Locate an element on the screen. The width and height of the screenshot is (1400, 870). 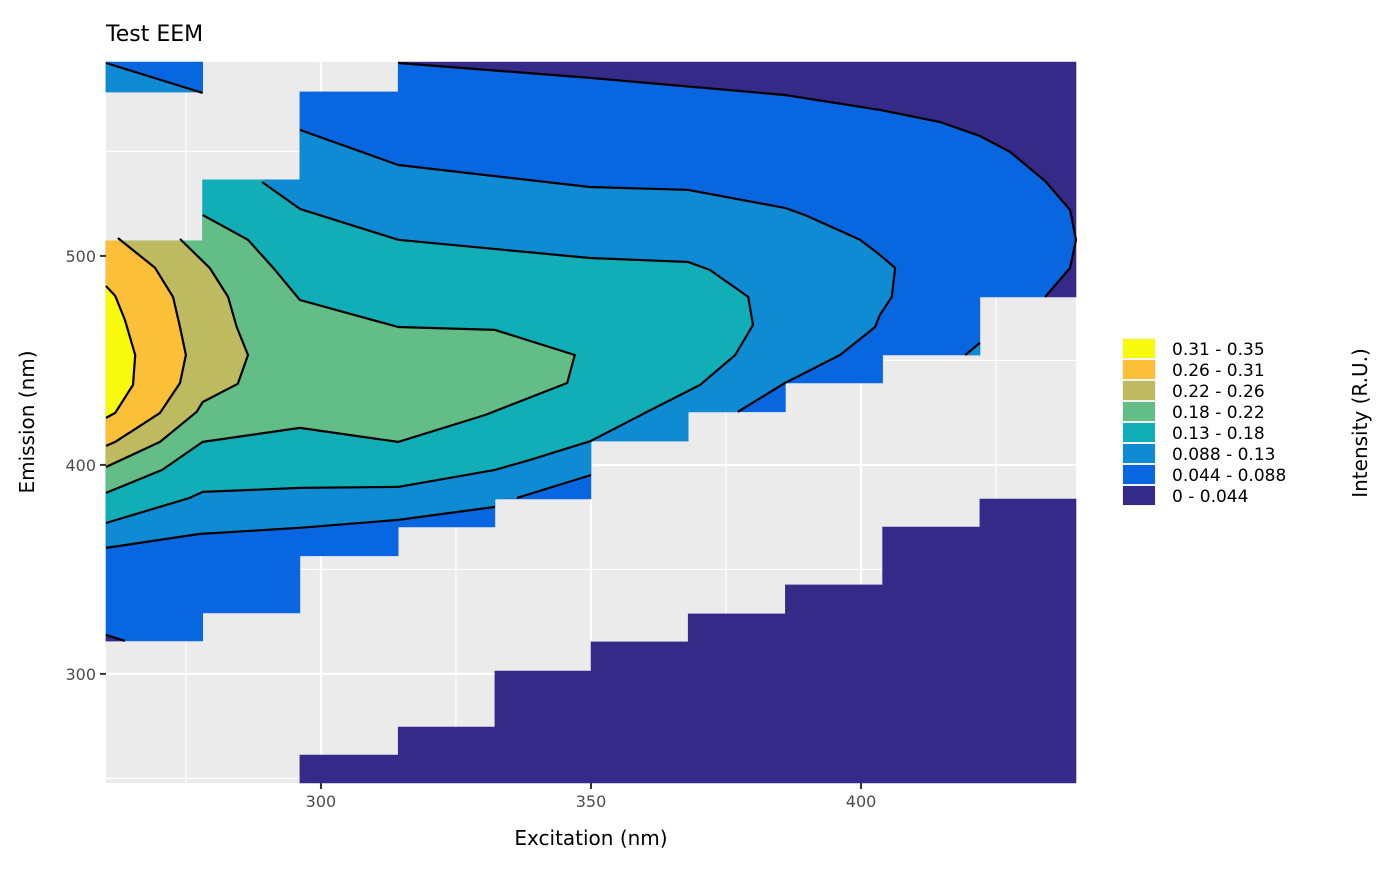
legend-label: 0.088 - 0.13 is located at coordinates (1223, 455).